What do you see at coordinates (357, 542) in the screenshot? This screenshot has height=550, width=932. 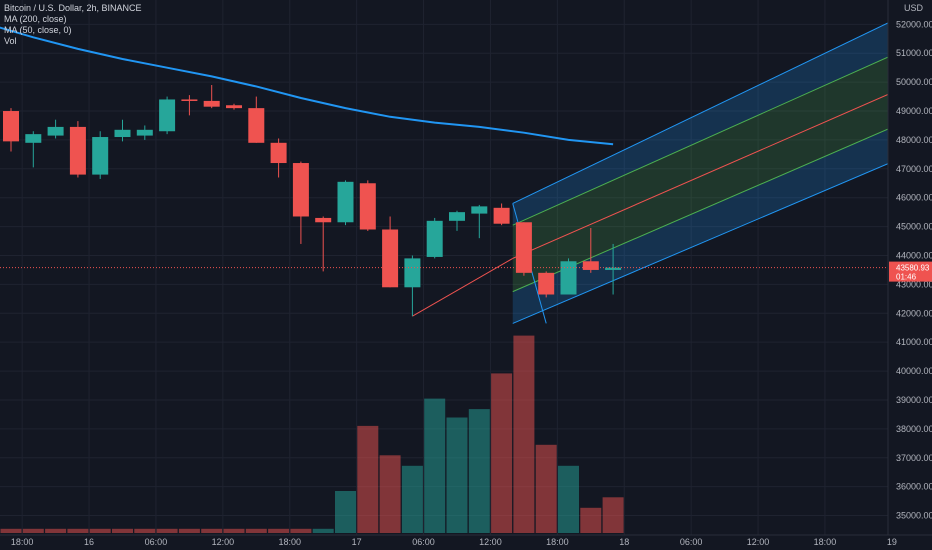 I see `time-tick-label: 17` at bounding box center [357, 542].